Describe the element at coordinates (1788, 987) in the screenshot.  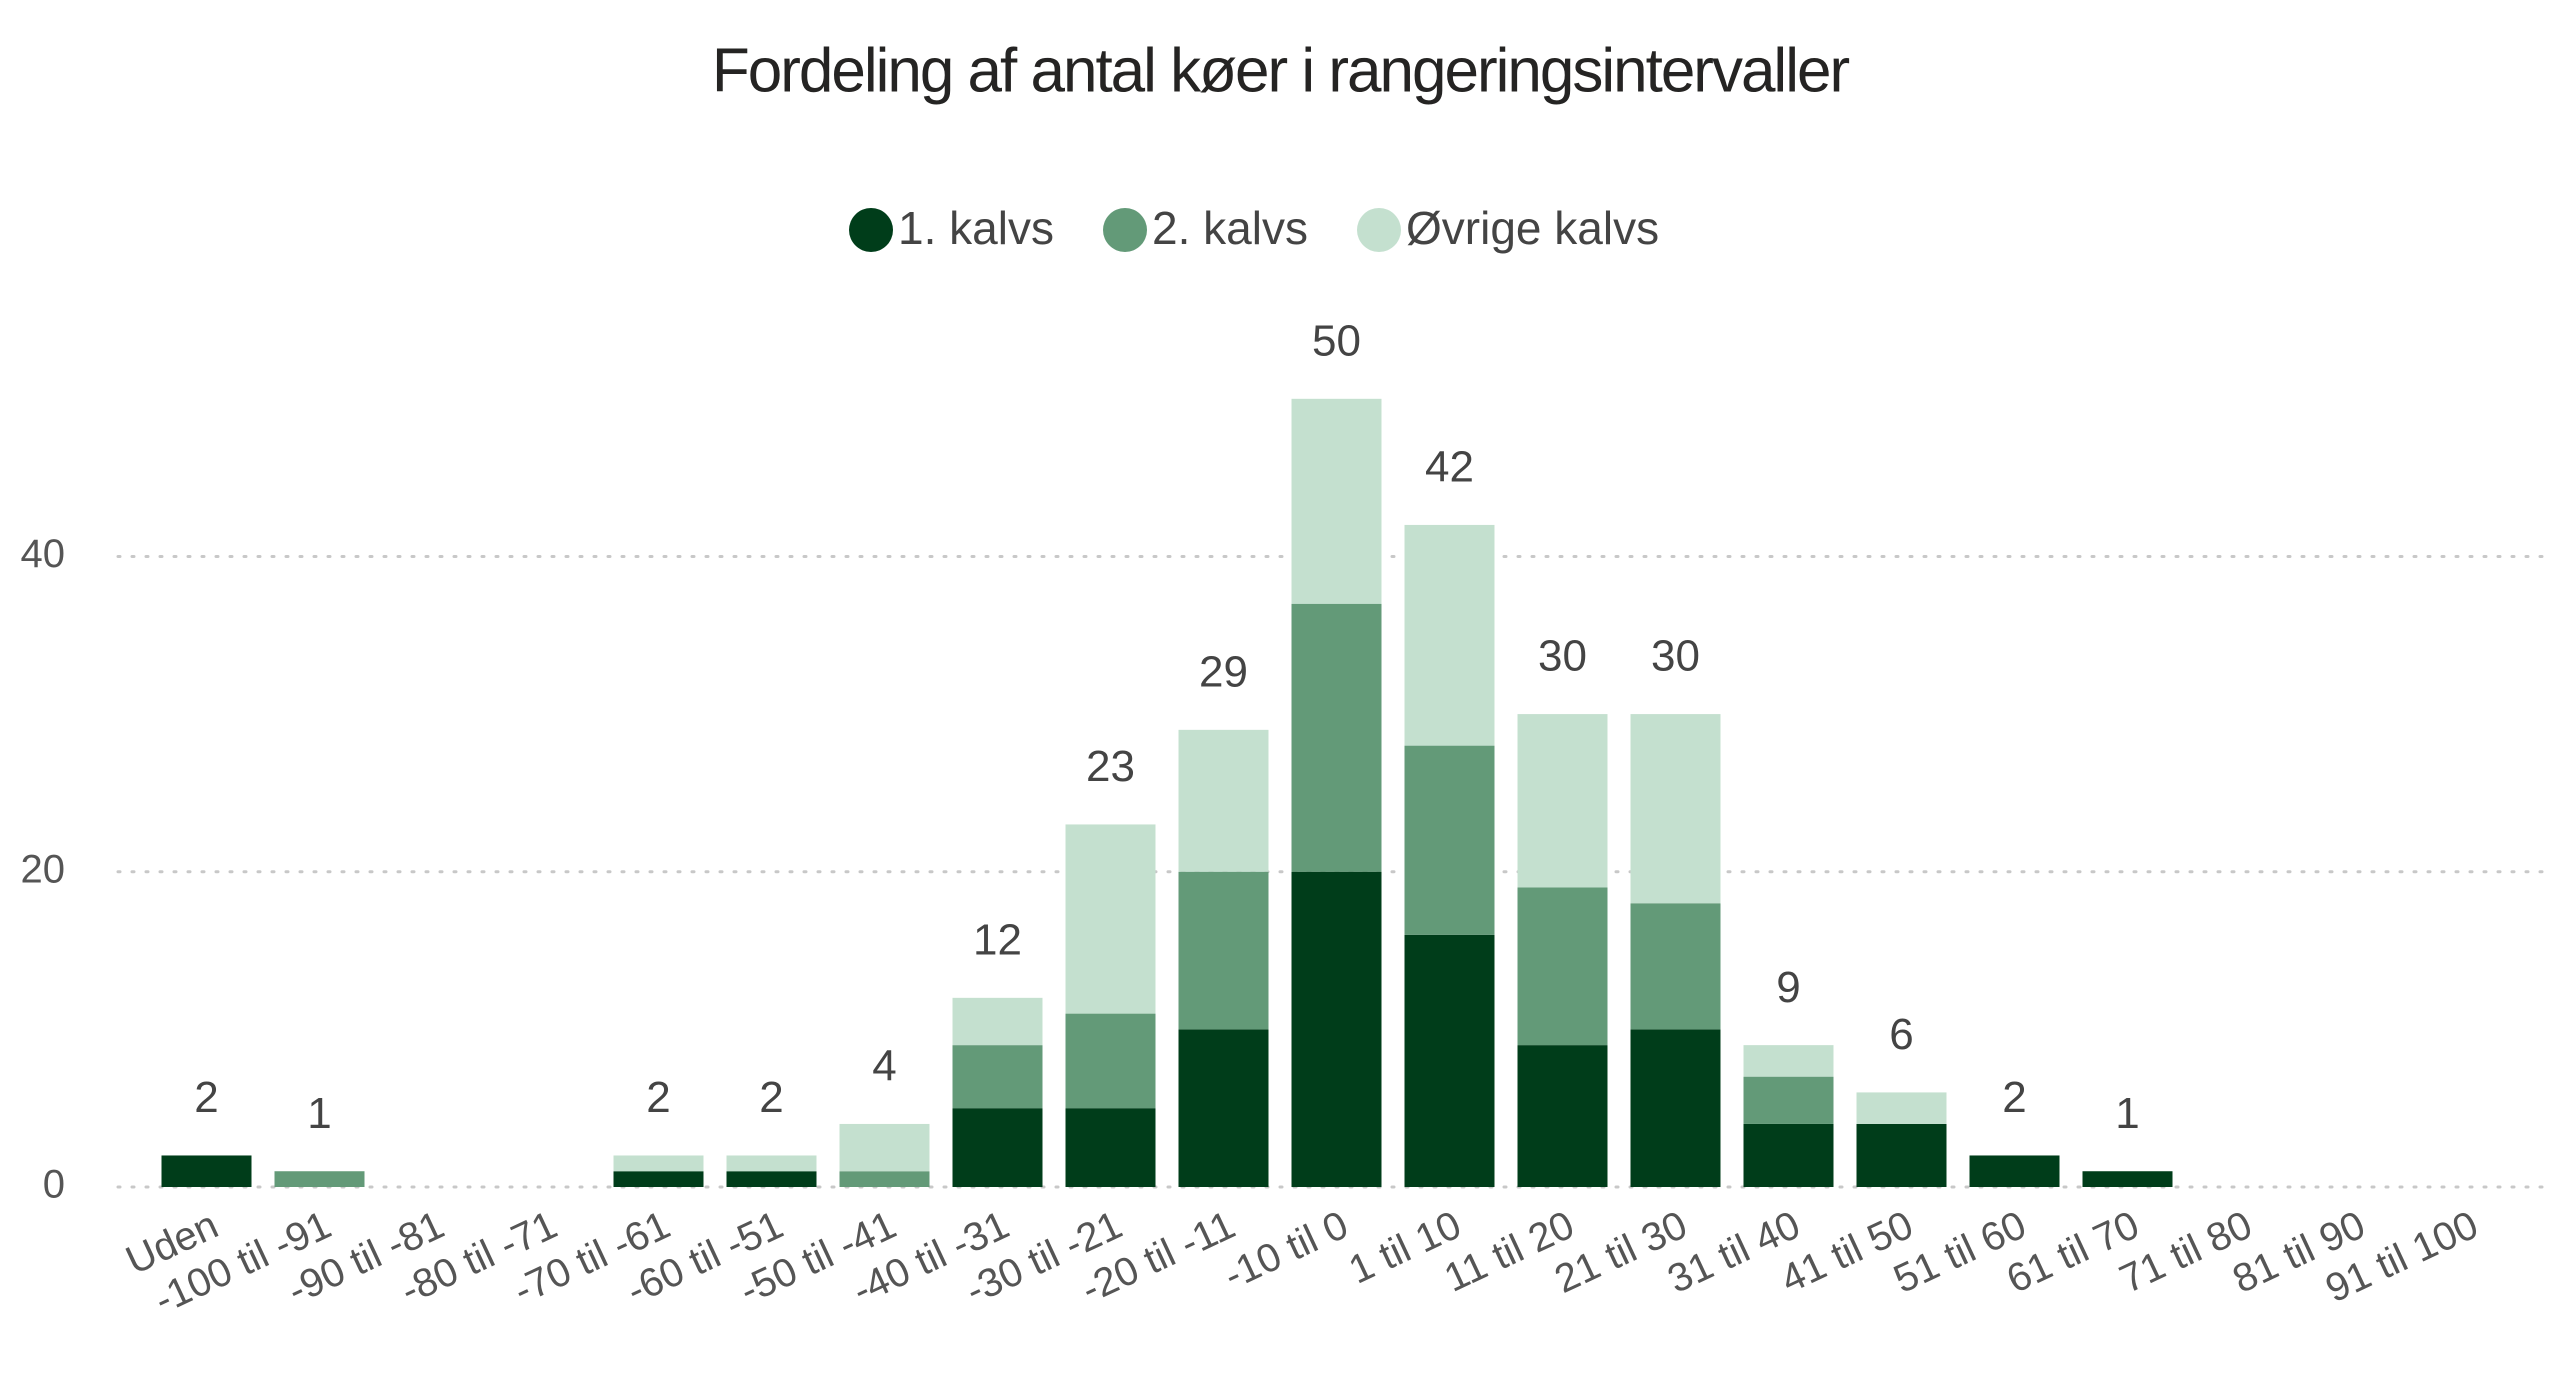
I see `total-label: 9` at that location.